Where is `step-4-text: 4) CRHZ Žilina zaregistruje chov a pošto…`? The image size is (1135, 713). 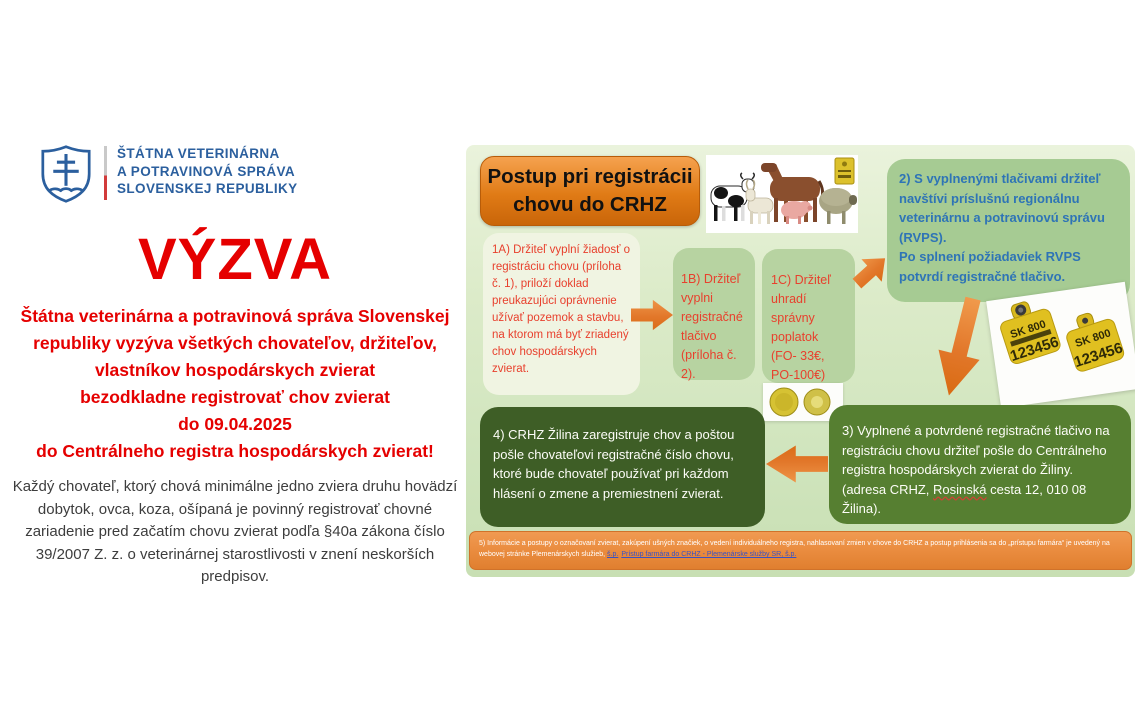 step-4-text: 4) CRHZ Žilina zaregistruje chov a pošto… is located at coordinates (614, 464).